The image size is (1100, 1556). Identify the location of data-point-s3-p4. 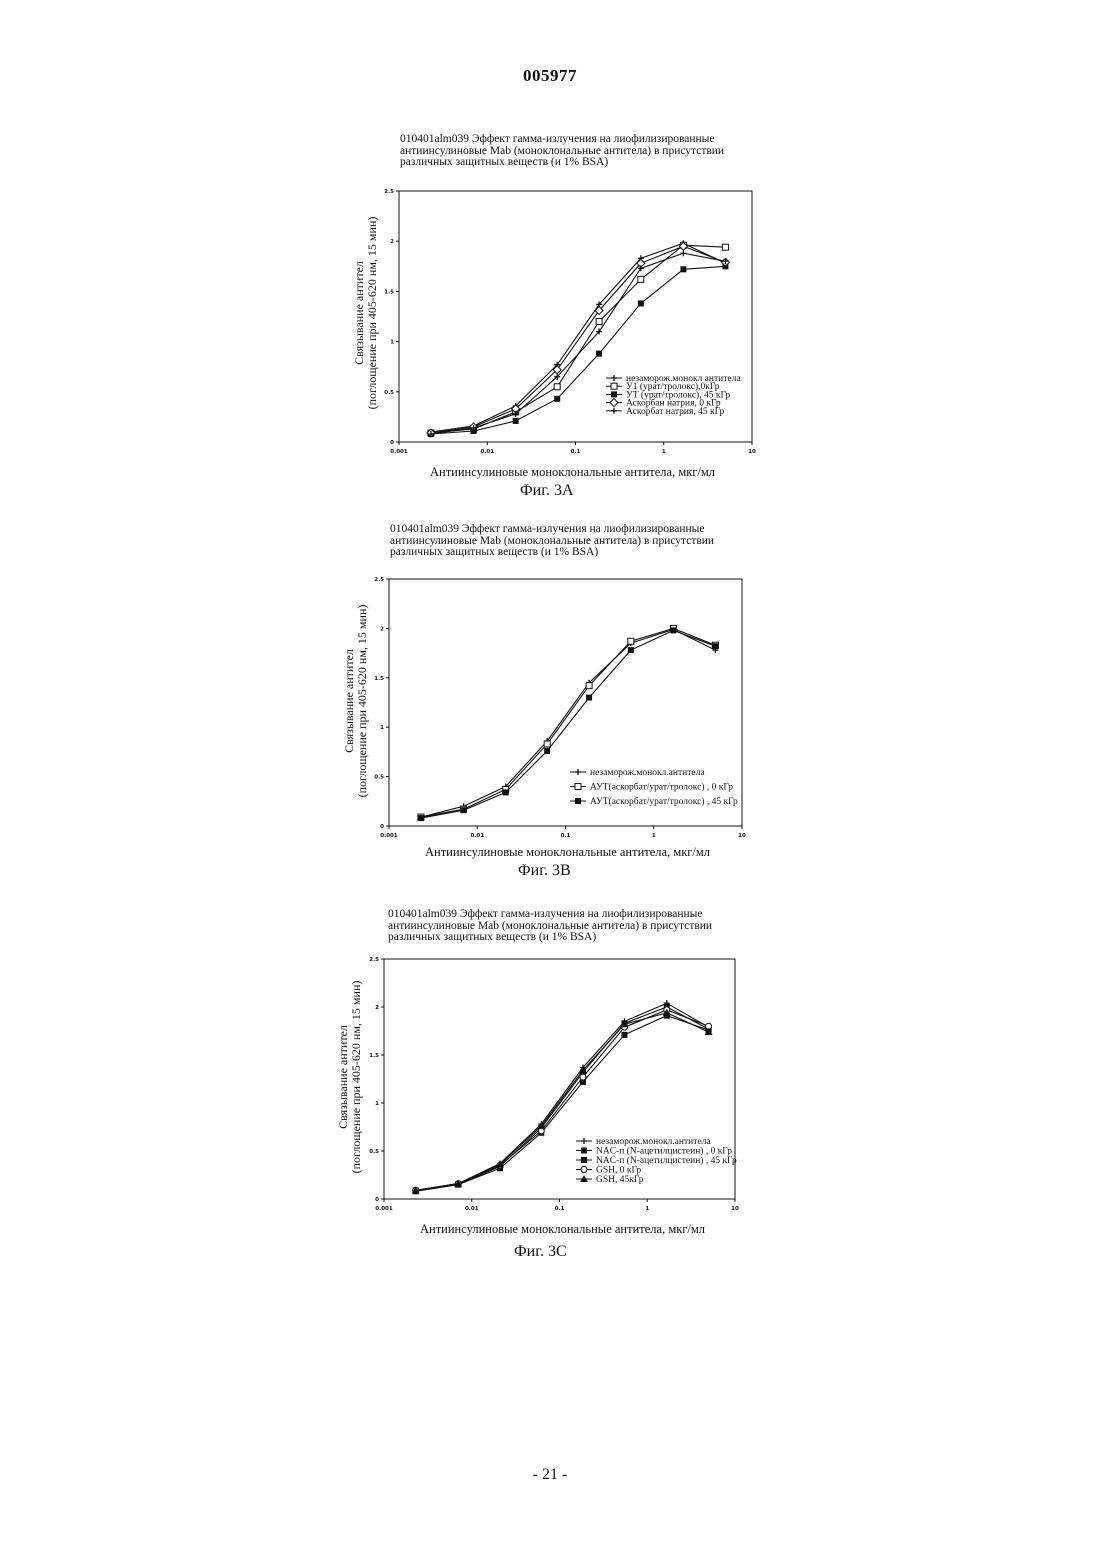
(583, 1077).